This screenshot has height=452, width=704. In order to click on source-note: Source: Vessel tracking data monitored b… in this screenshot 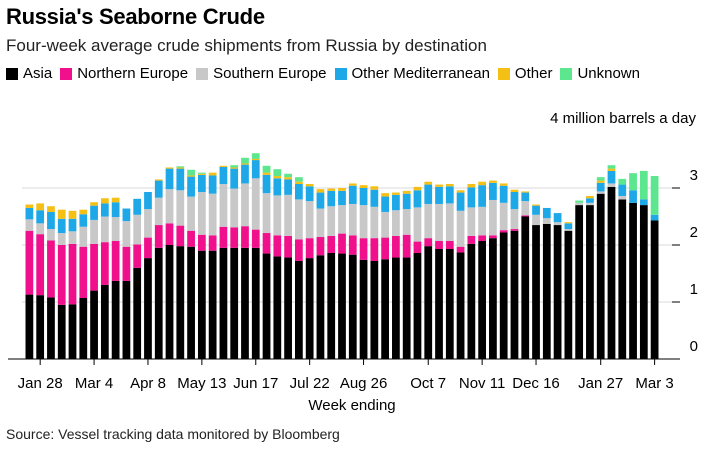, I will do `click(173, 434)`.